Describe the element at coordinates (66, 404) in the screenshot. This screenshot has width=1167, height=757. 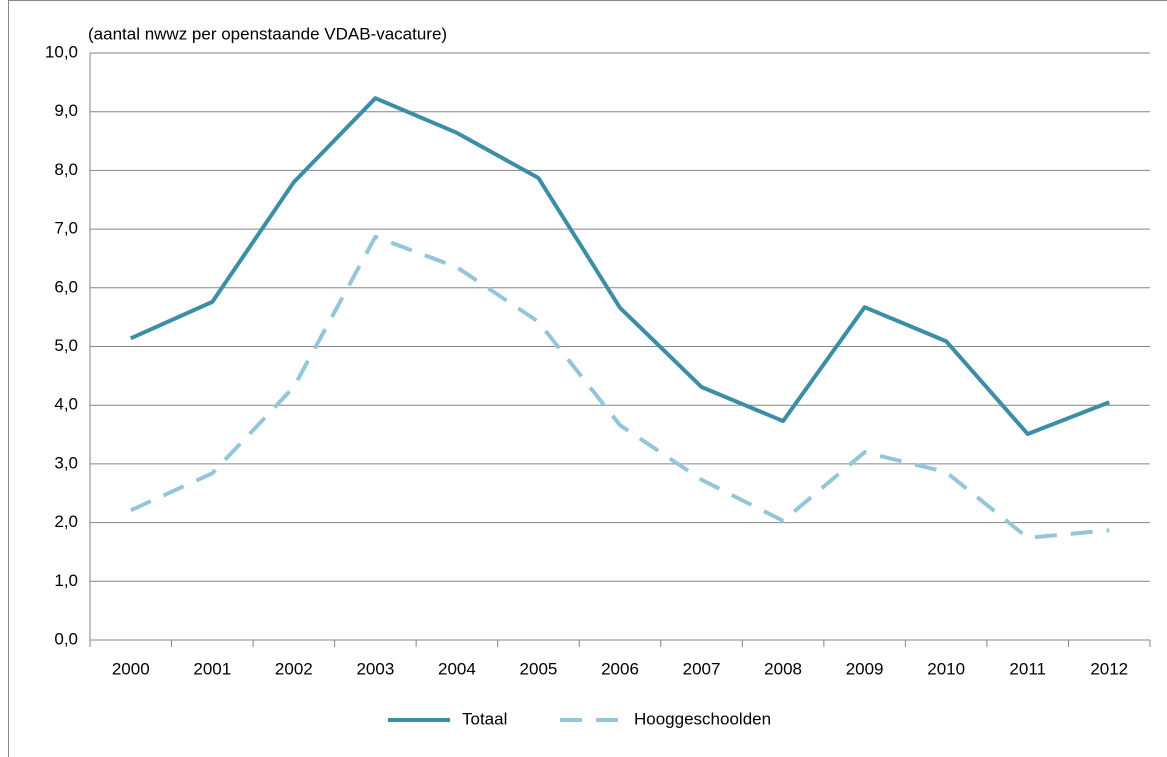
I see `y-tick-label: 4,0` at that location.